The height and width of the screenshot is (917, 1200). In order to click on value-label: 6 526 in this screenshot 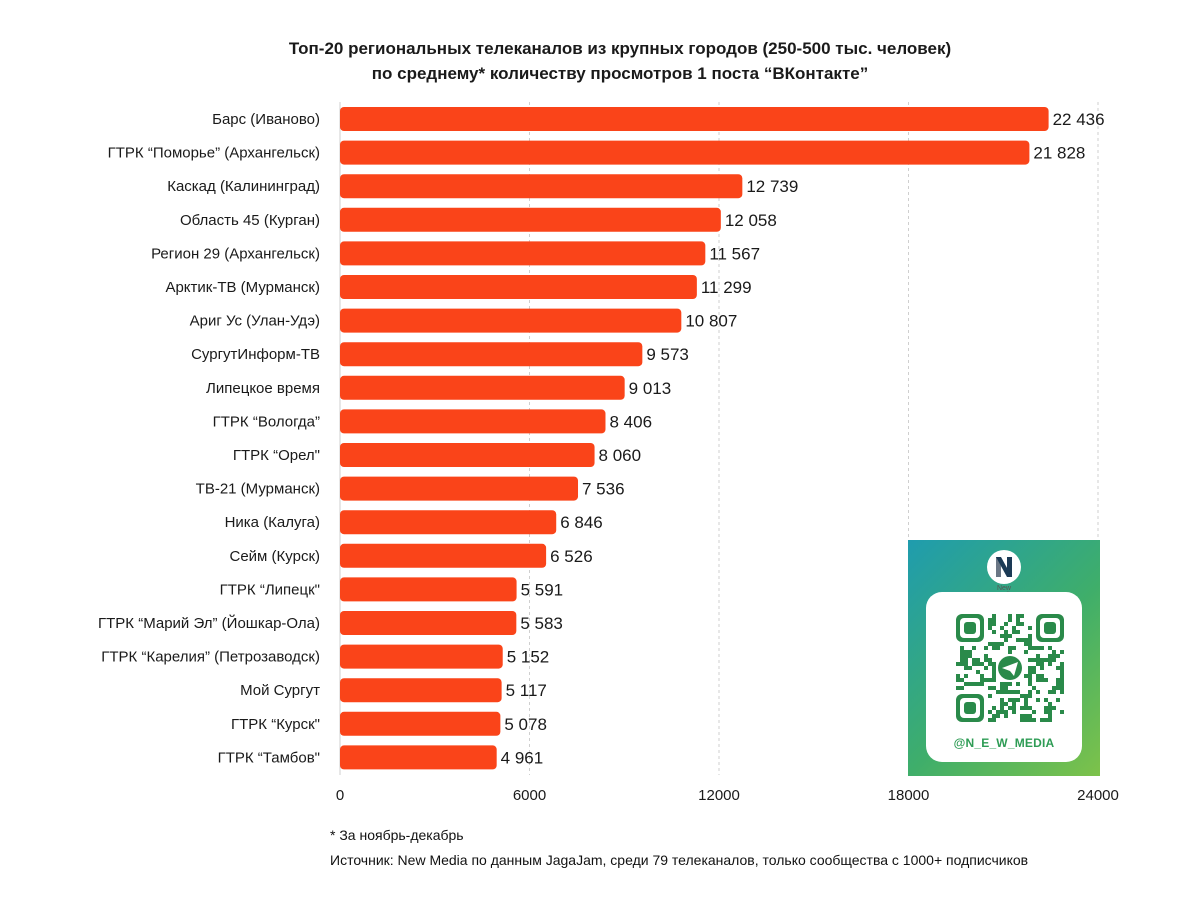, I will do `click(571, 556)`.